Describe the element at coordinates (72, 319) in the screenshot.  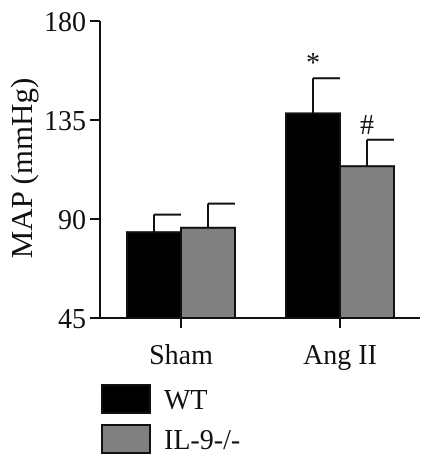
I see `y-tick-label: 45` at that location.